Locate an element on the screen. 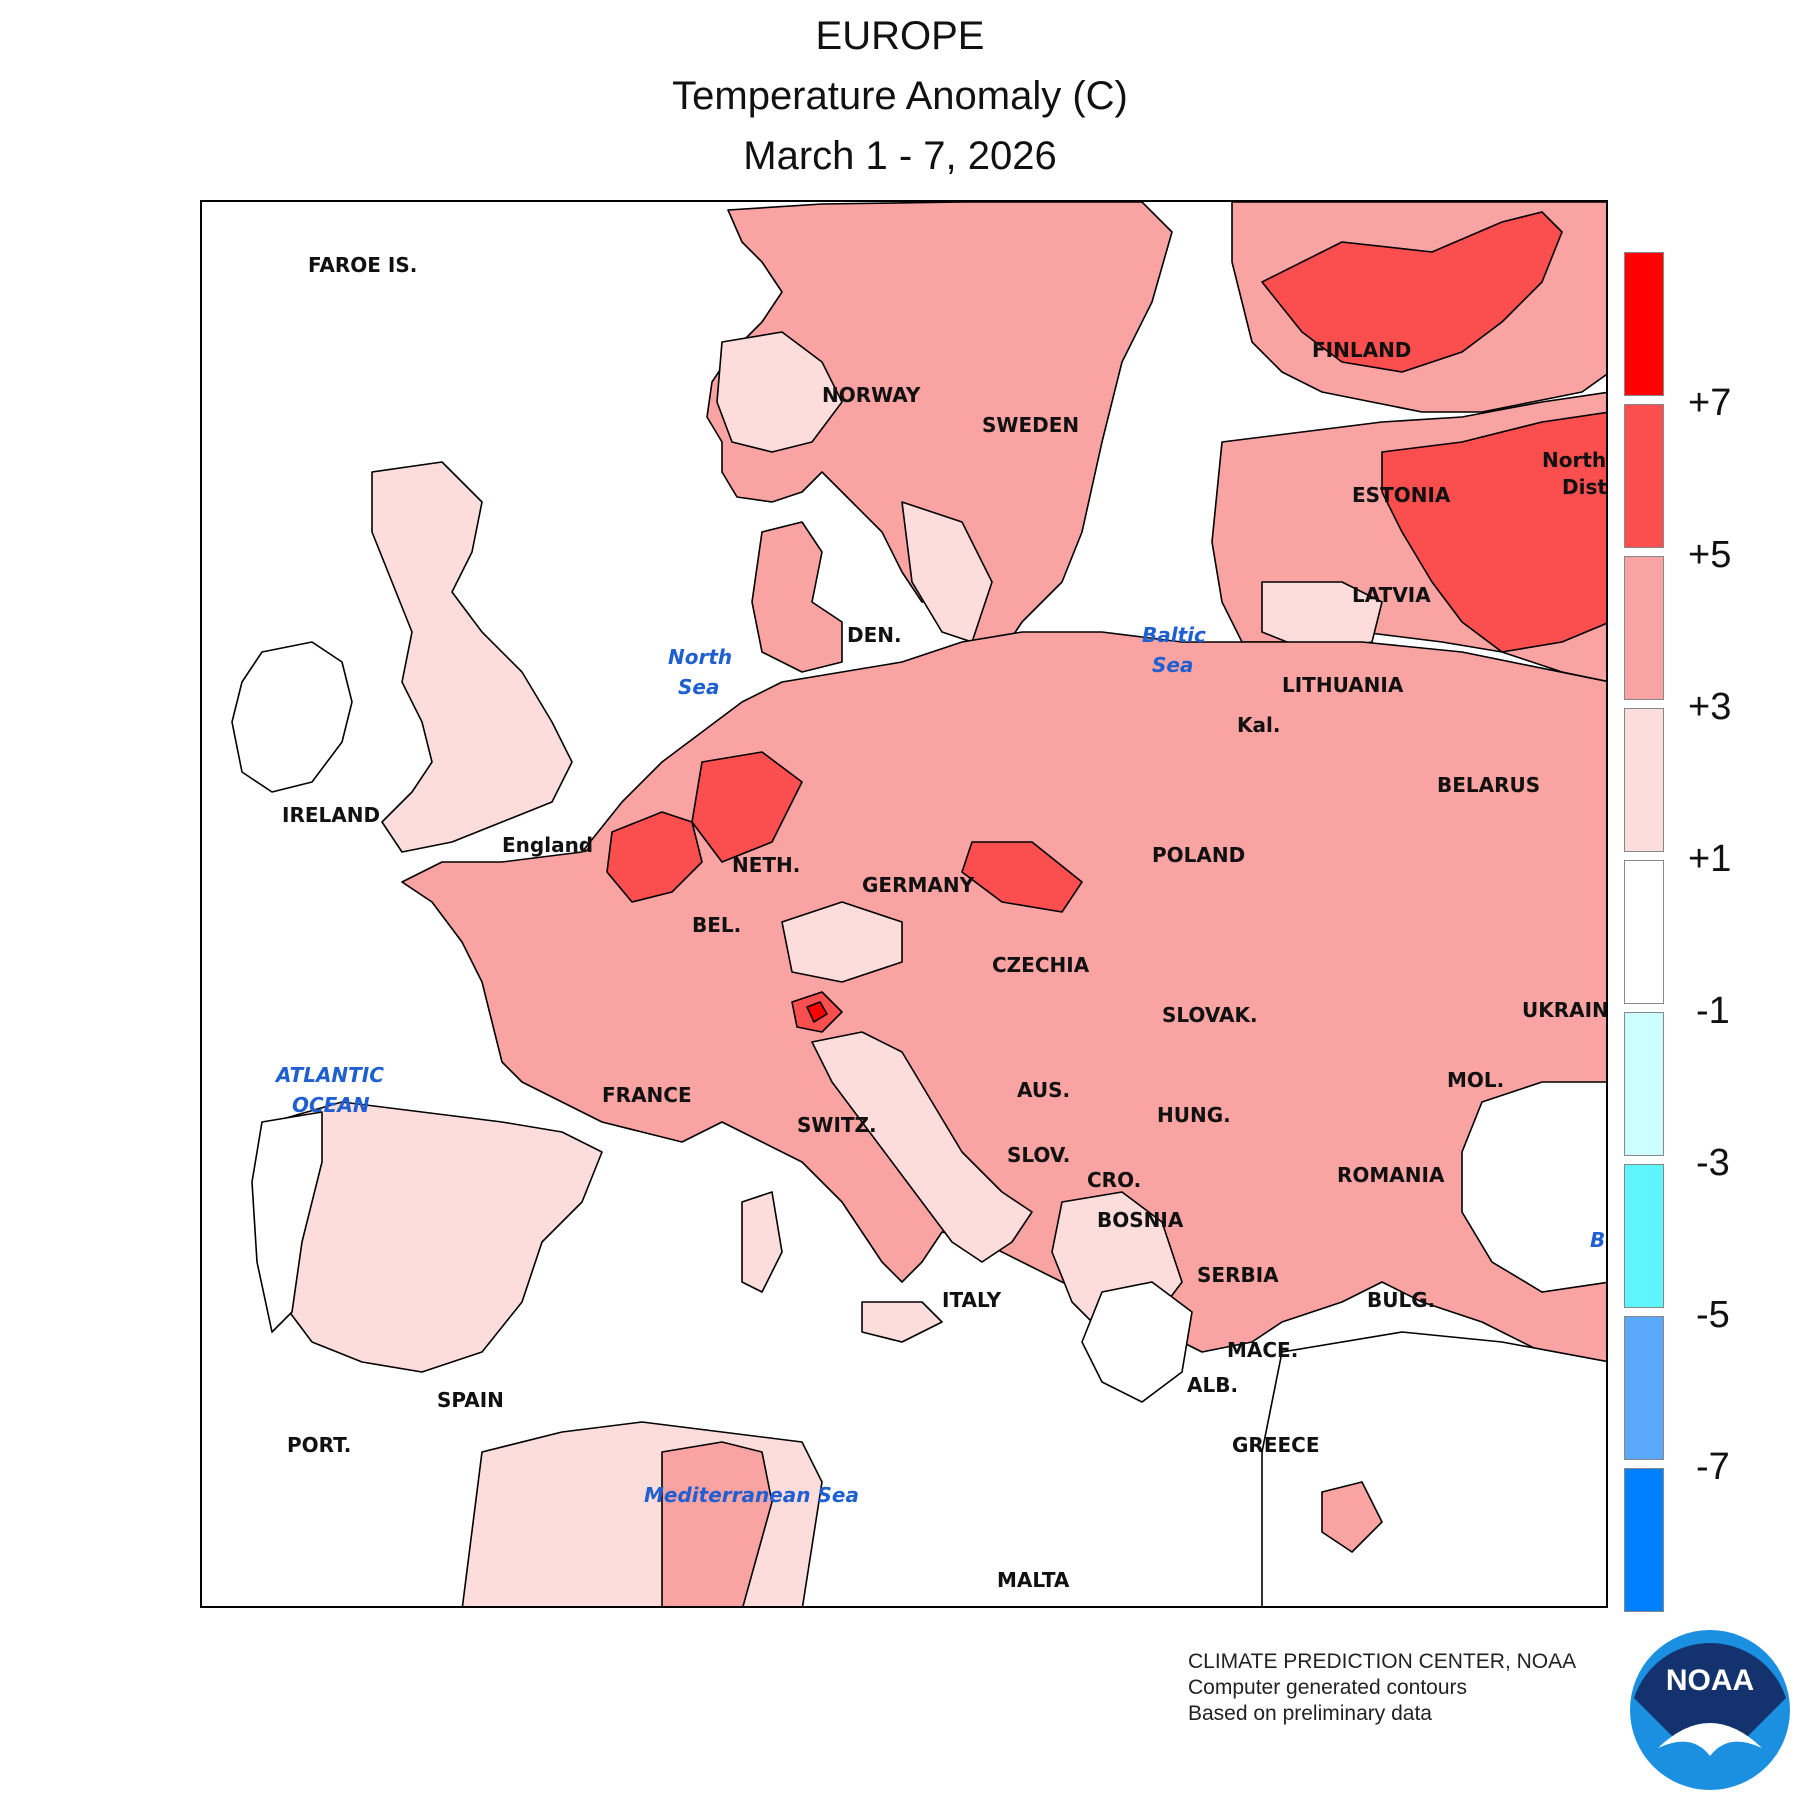  legend-swatch-m3tom1 is located at coordinates (1644, 1084).